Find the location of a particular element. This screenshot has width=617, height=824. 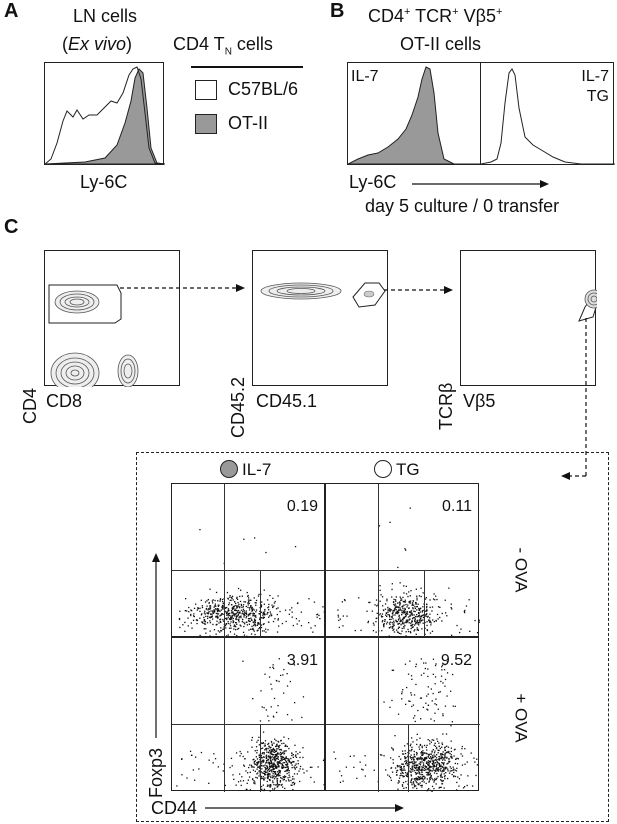

tg-histogram-line is located at coordinates (548, 116).